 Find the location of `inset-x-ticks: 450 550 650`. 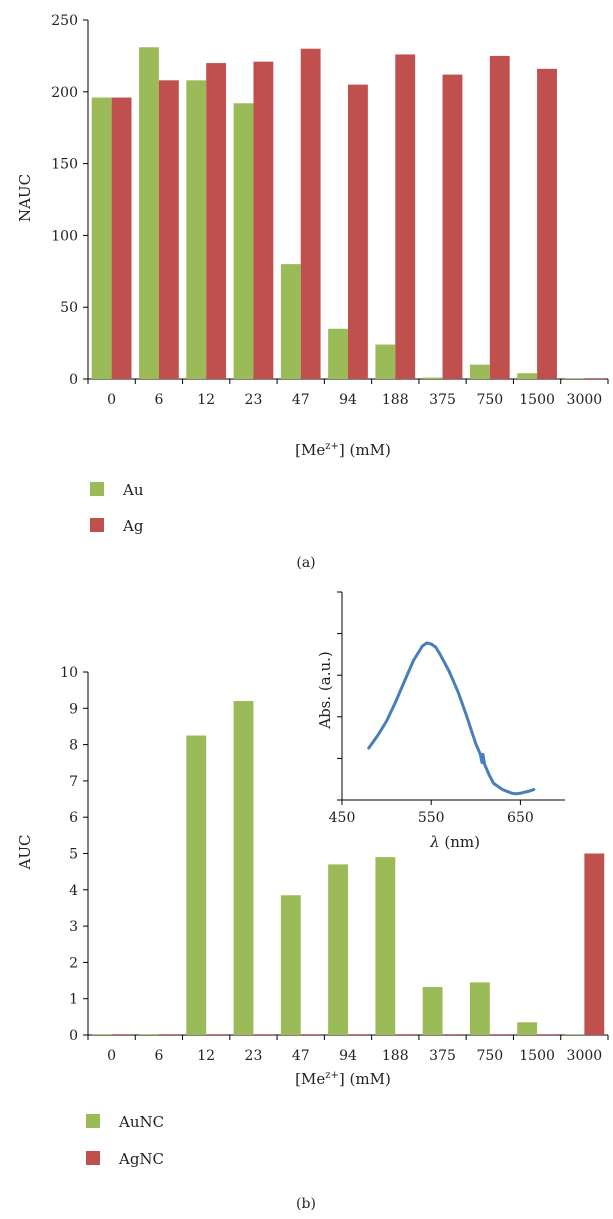

inset-x-ticks: 450 550 650 is located at coordinates (431, 813).